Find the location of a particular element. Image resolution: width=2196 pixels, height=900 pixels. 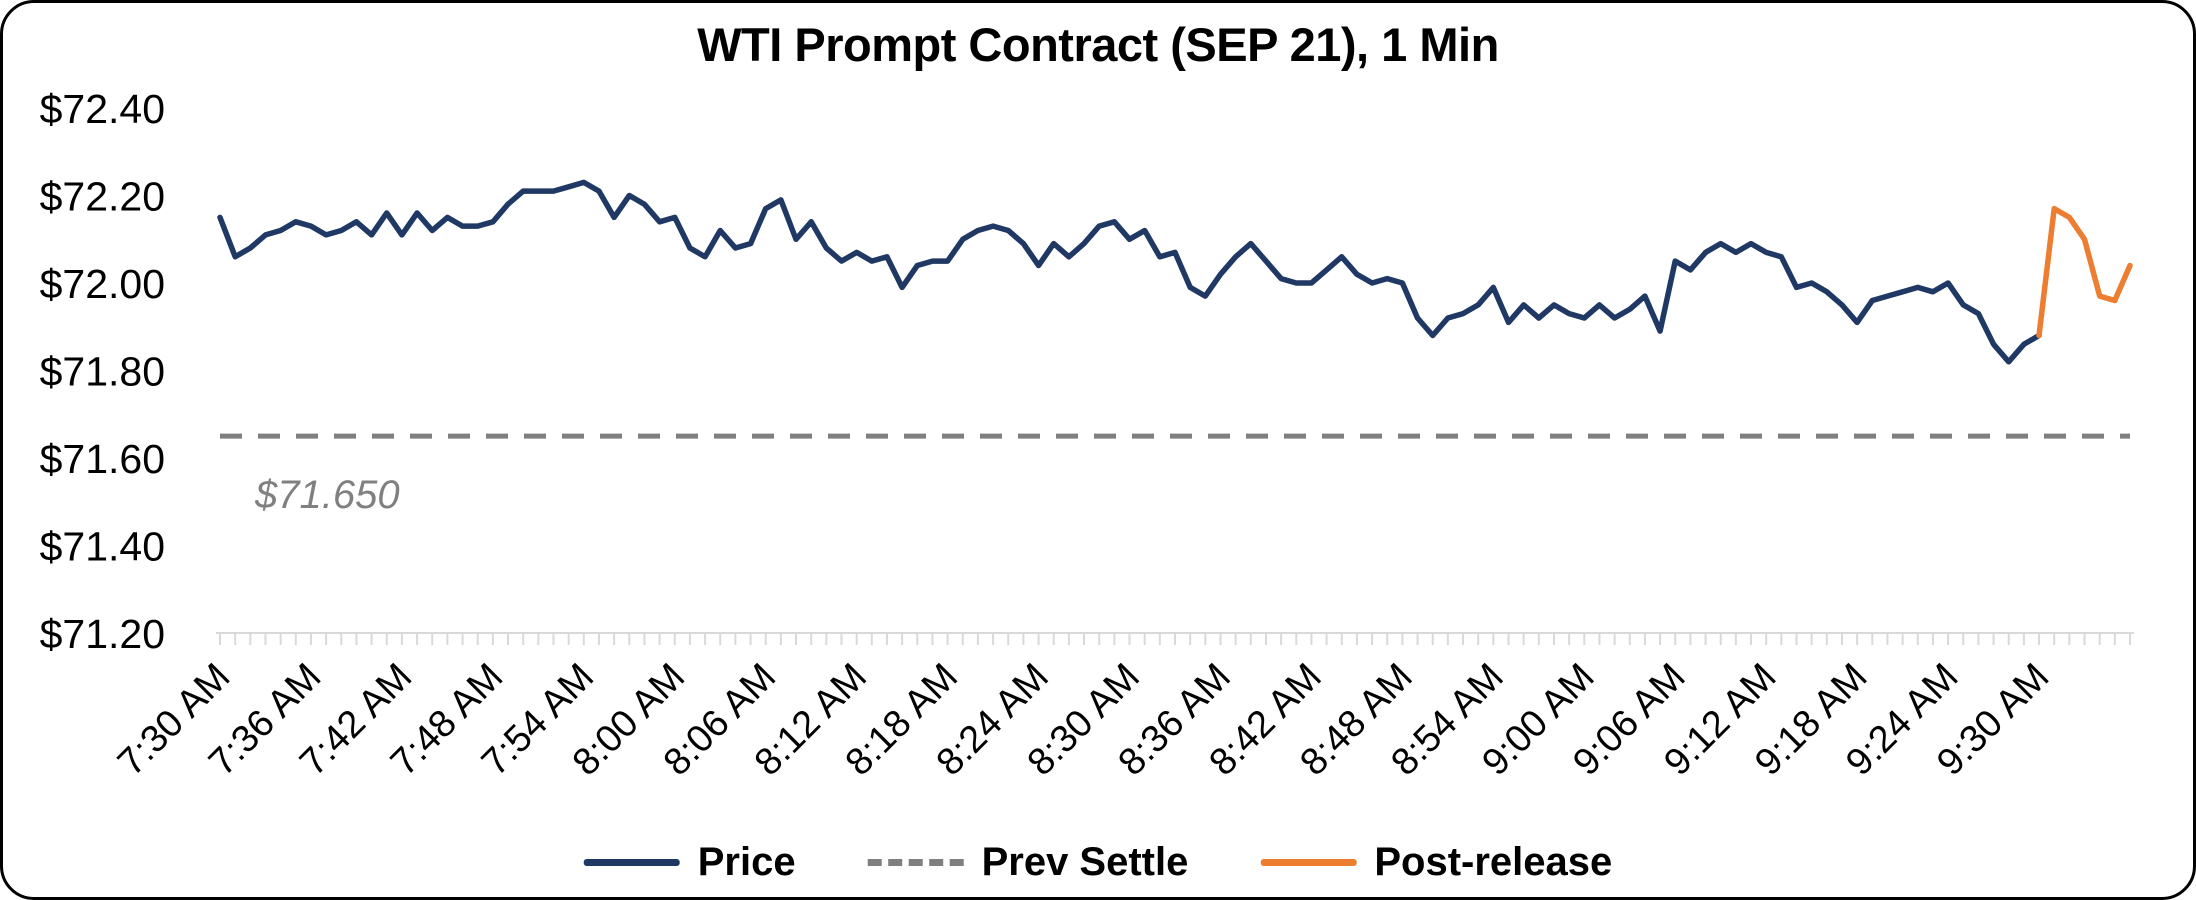

prev-settle-annotation: $71.650 is located at coordinates (327, 495).